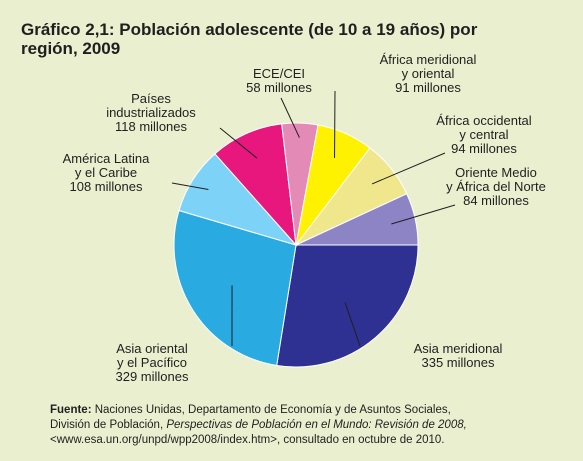 The width and height of the screenshot is (583, 461). I want to click on slice-label-asia-oriental-pacifico: Asia oriental y el Pacífico 329 millones, so click(152, 362).